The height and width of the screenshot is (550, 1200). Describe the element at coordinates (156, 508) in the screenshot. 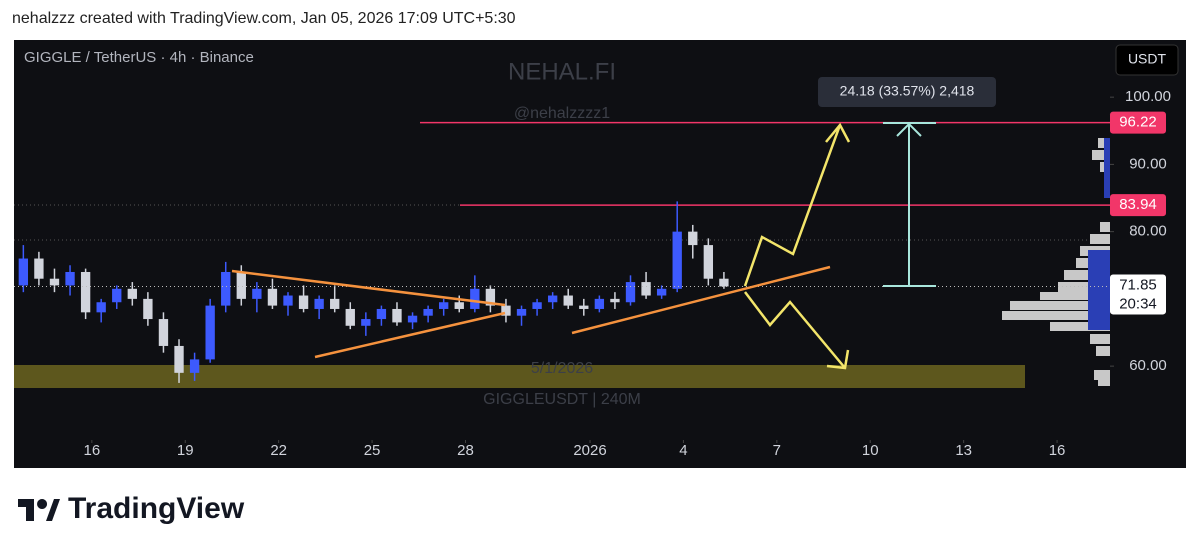

I see `brand: TradingView` at that location.